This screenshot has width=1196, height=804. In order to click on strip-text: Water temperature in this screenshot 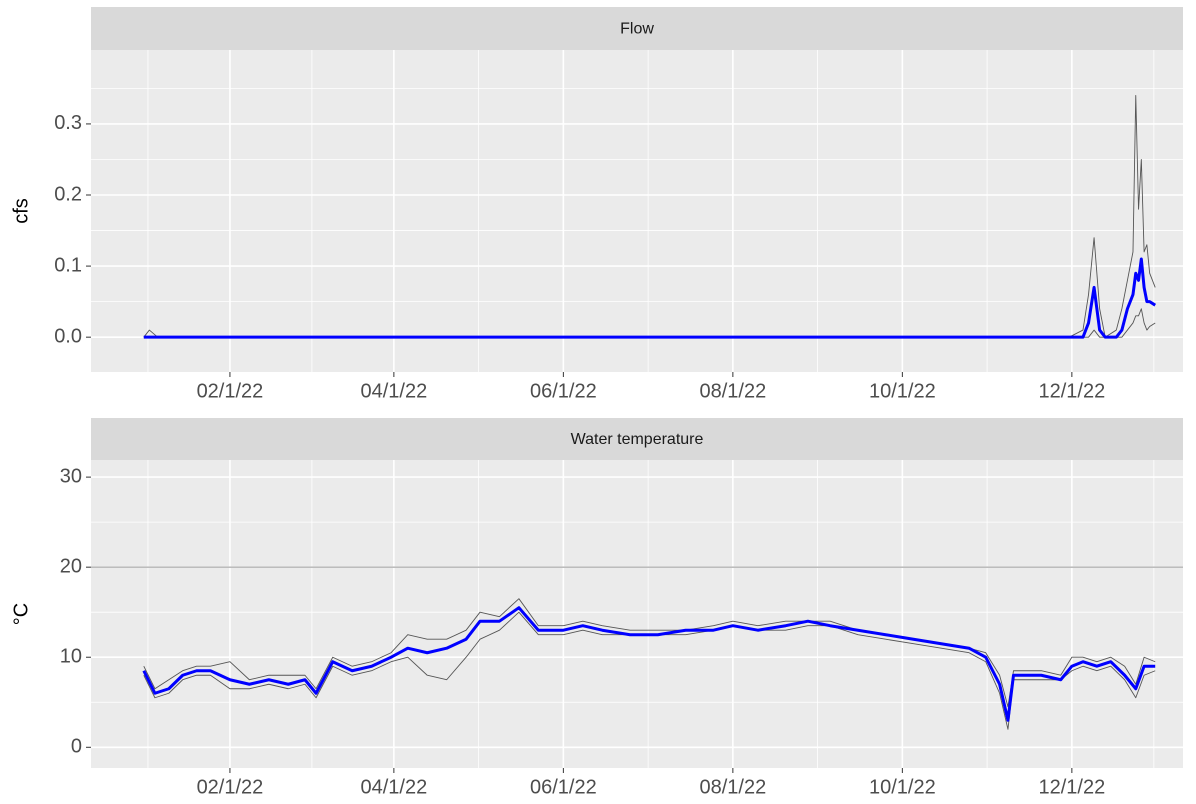, I will do `click(637, 439)`.